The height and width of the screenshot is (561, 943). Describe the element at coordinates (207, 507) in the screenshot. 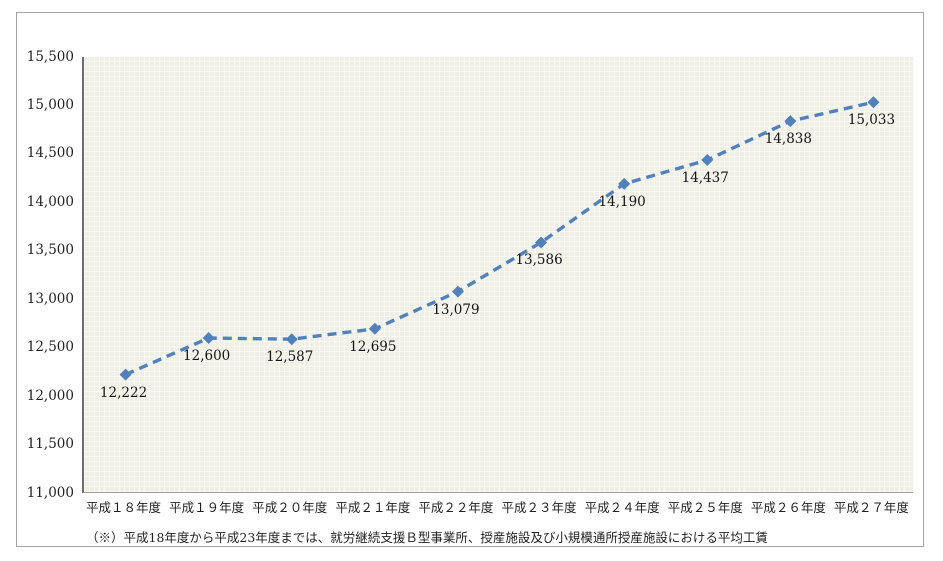

I see `x-tick-label: 平成１９年度` at that location.